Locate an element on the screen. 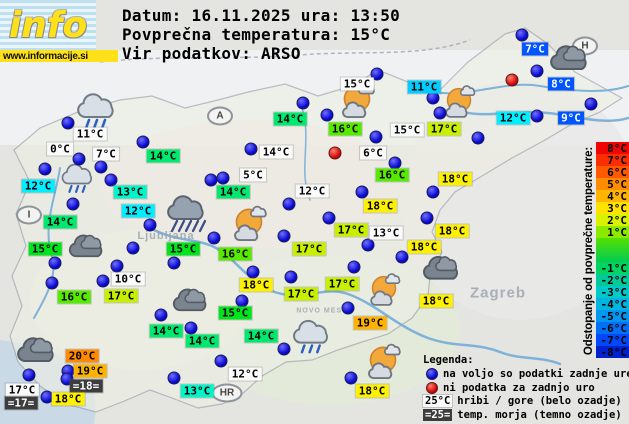 Image resolution: width=629 pixels, height=424 pixels. scale-row: 8°C is located at coordinates (612, 148).